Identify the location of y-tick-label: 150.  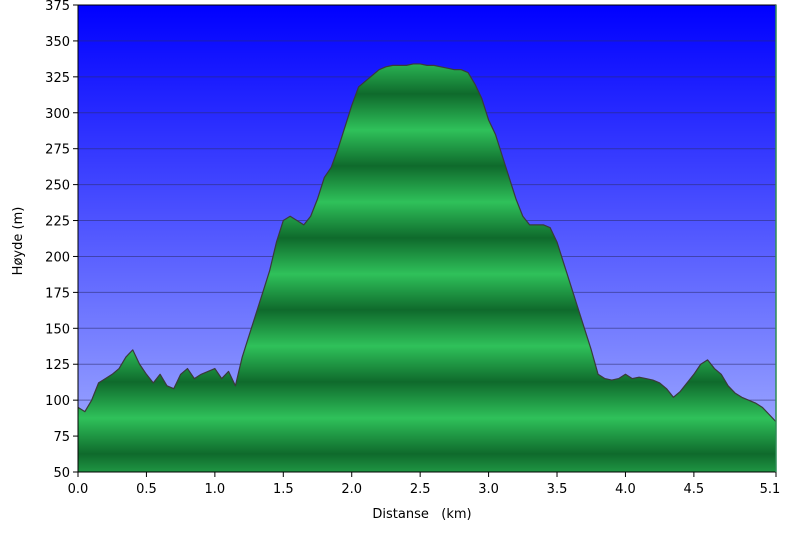
(57, 329).